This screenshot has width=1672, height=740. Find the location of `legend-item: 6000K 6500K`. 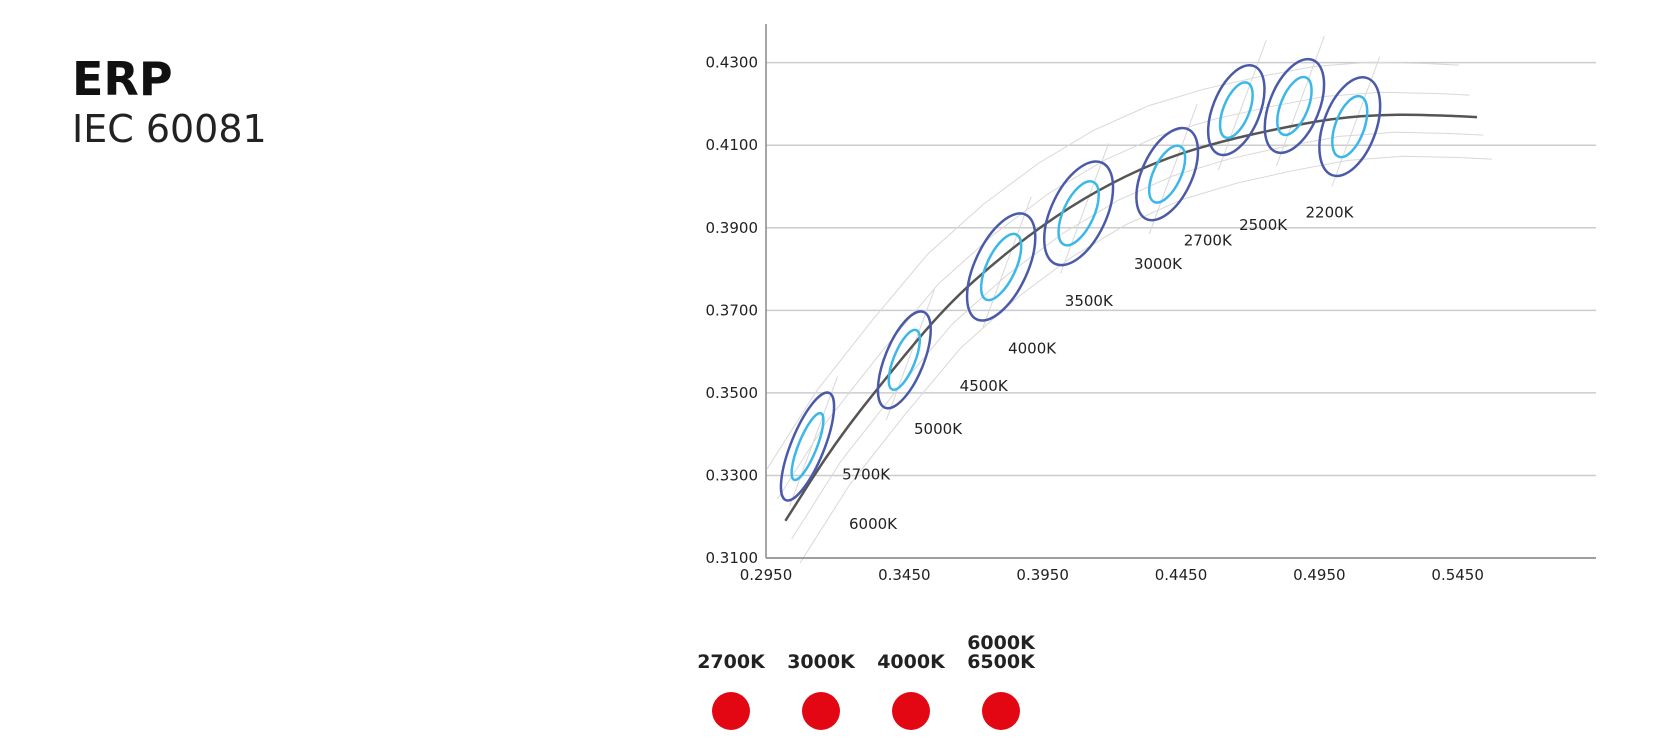

legend-item: 6000K 6500K is located at coordinates (1001, 682).